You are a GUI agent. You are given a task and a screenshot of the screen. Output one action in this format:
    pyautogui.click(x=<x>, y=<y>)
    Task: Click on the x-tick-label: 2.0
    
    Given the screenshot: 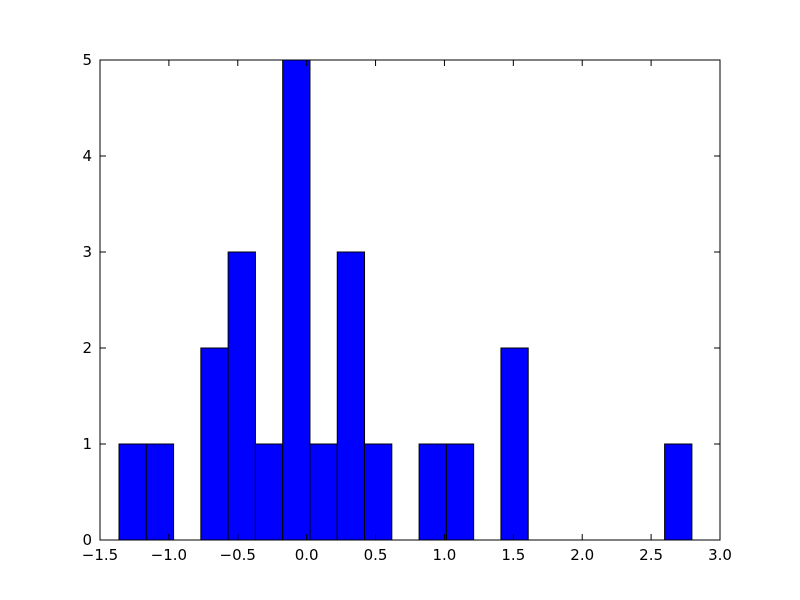 What is the action you would take?
    pyautogui.click(x=582, y=555)
    